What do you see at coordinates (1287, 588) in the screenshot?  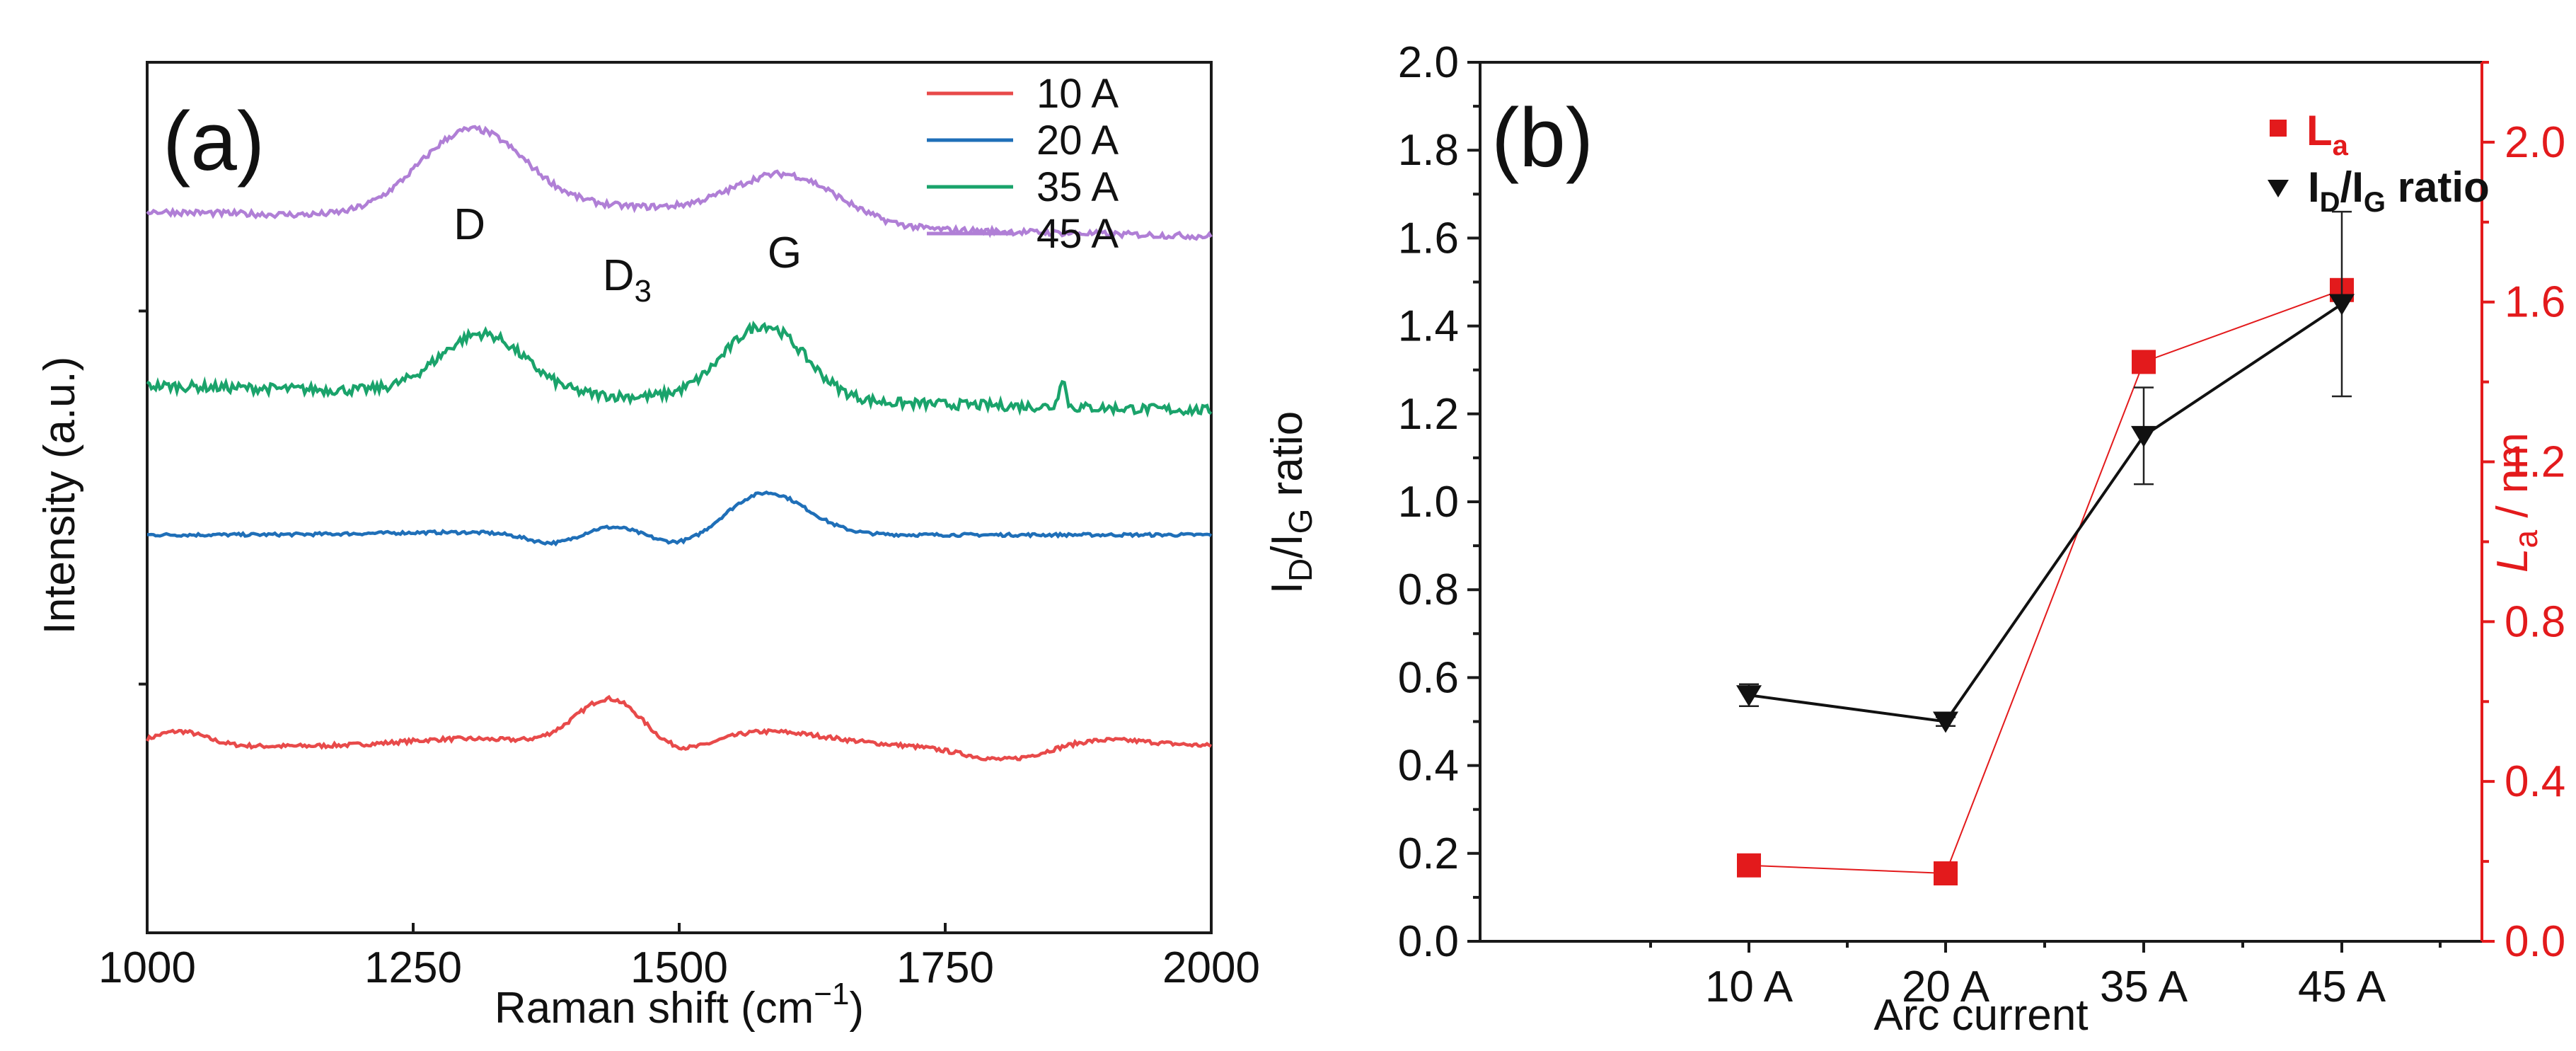 I see `left-title-i: I` at bounding box center [1287, 588].